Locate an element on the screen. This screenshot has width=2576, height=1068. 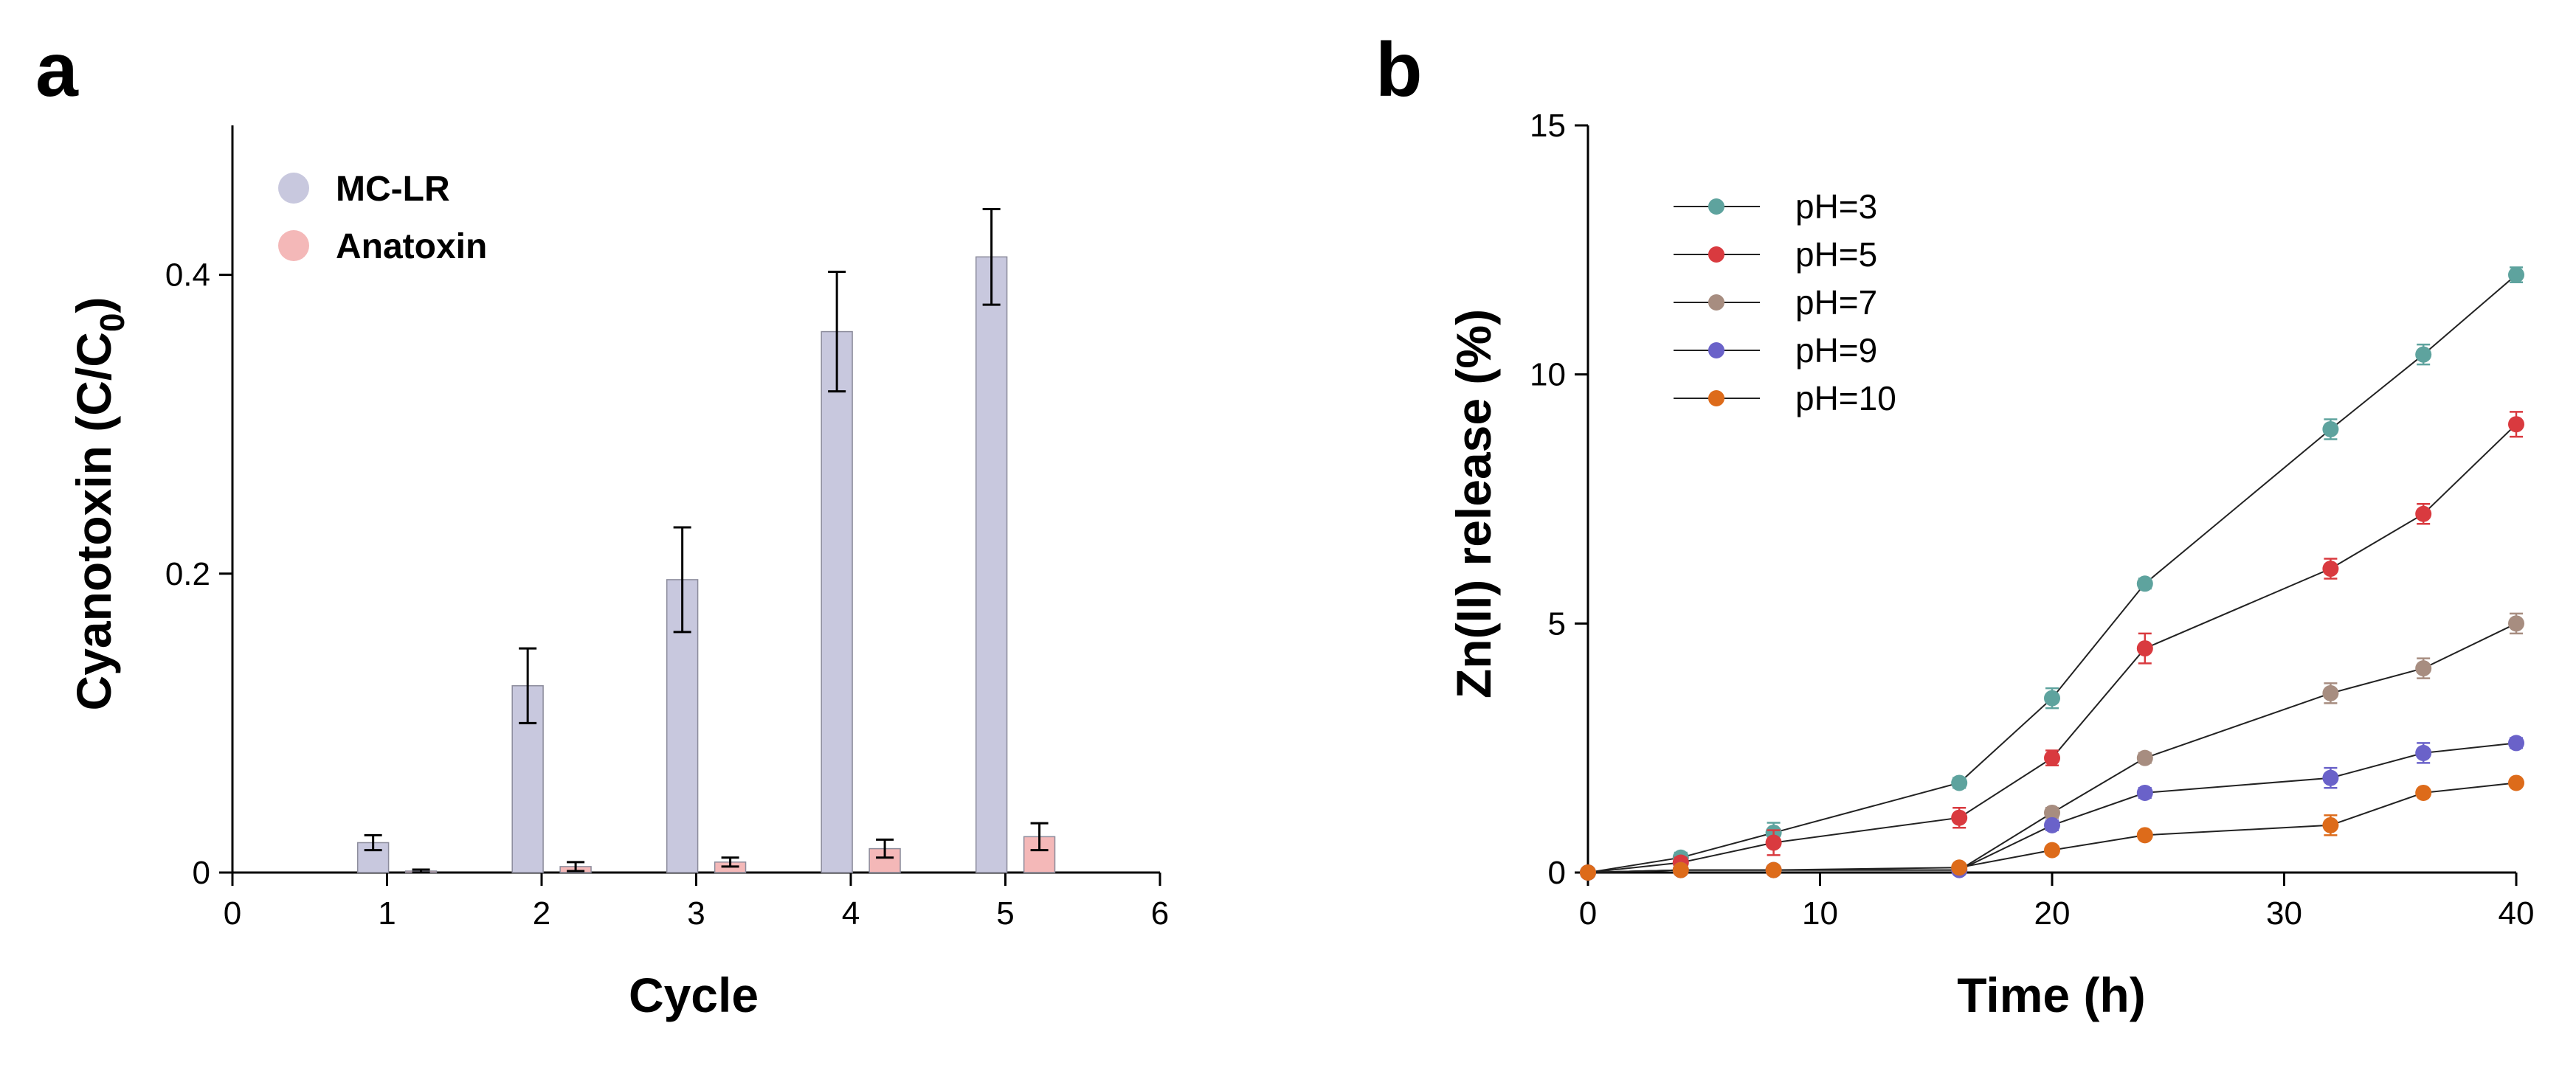
panel-a-x-tick-label: 4 is located at coordinates (851, 913).